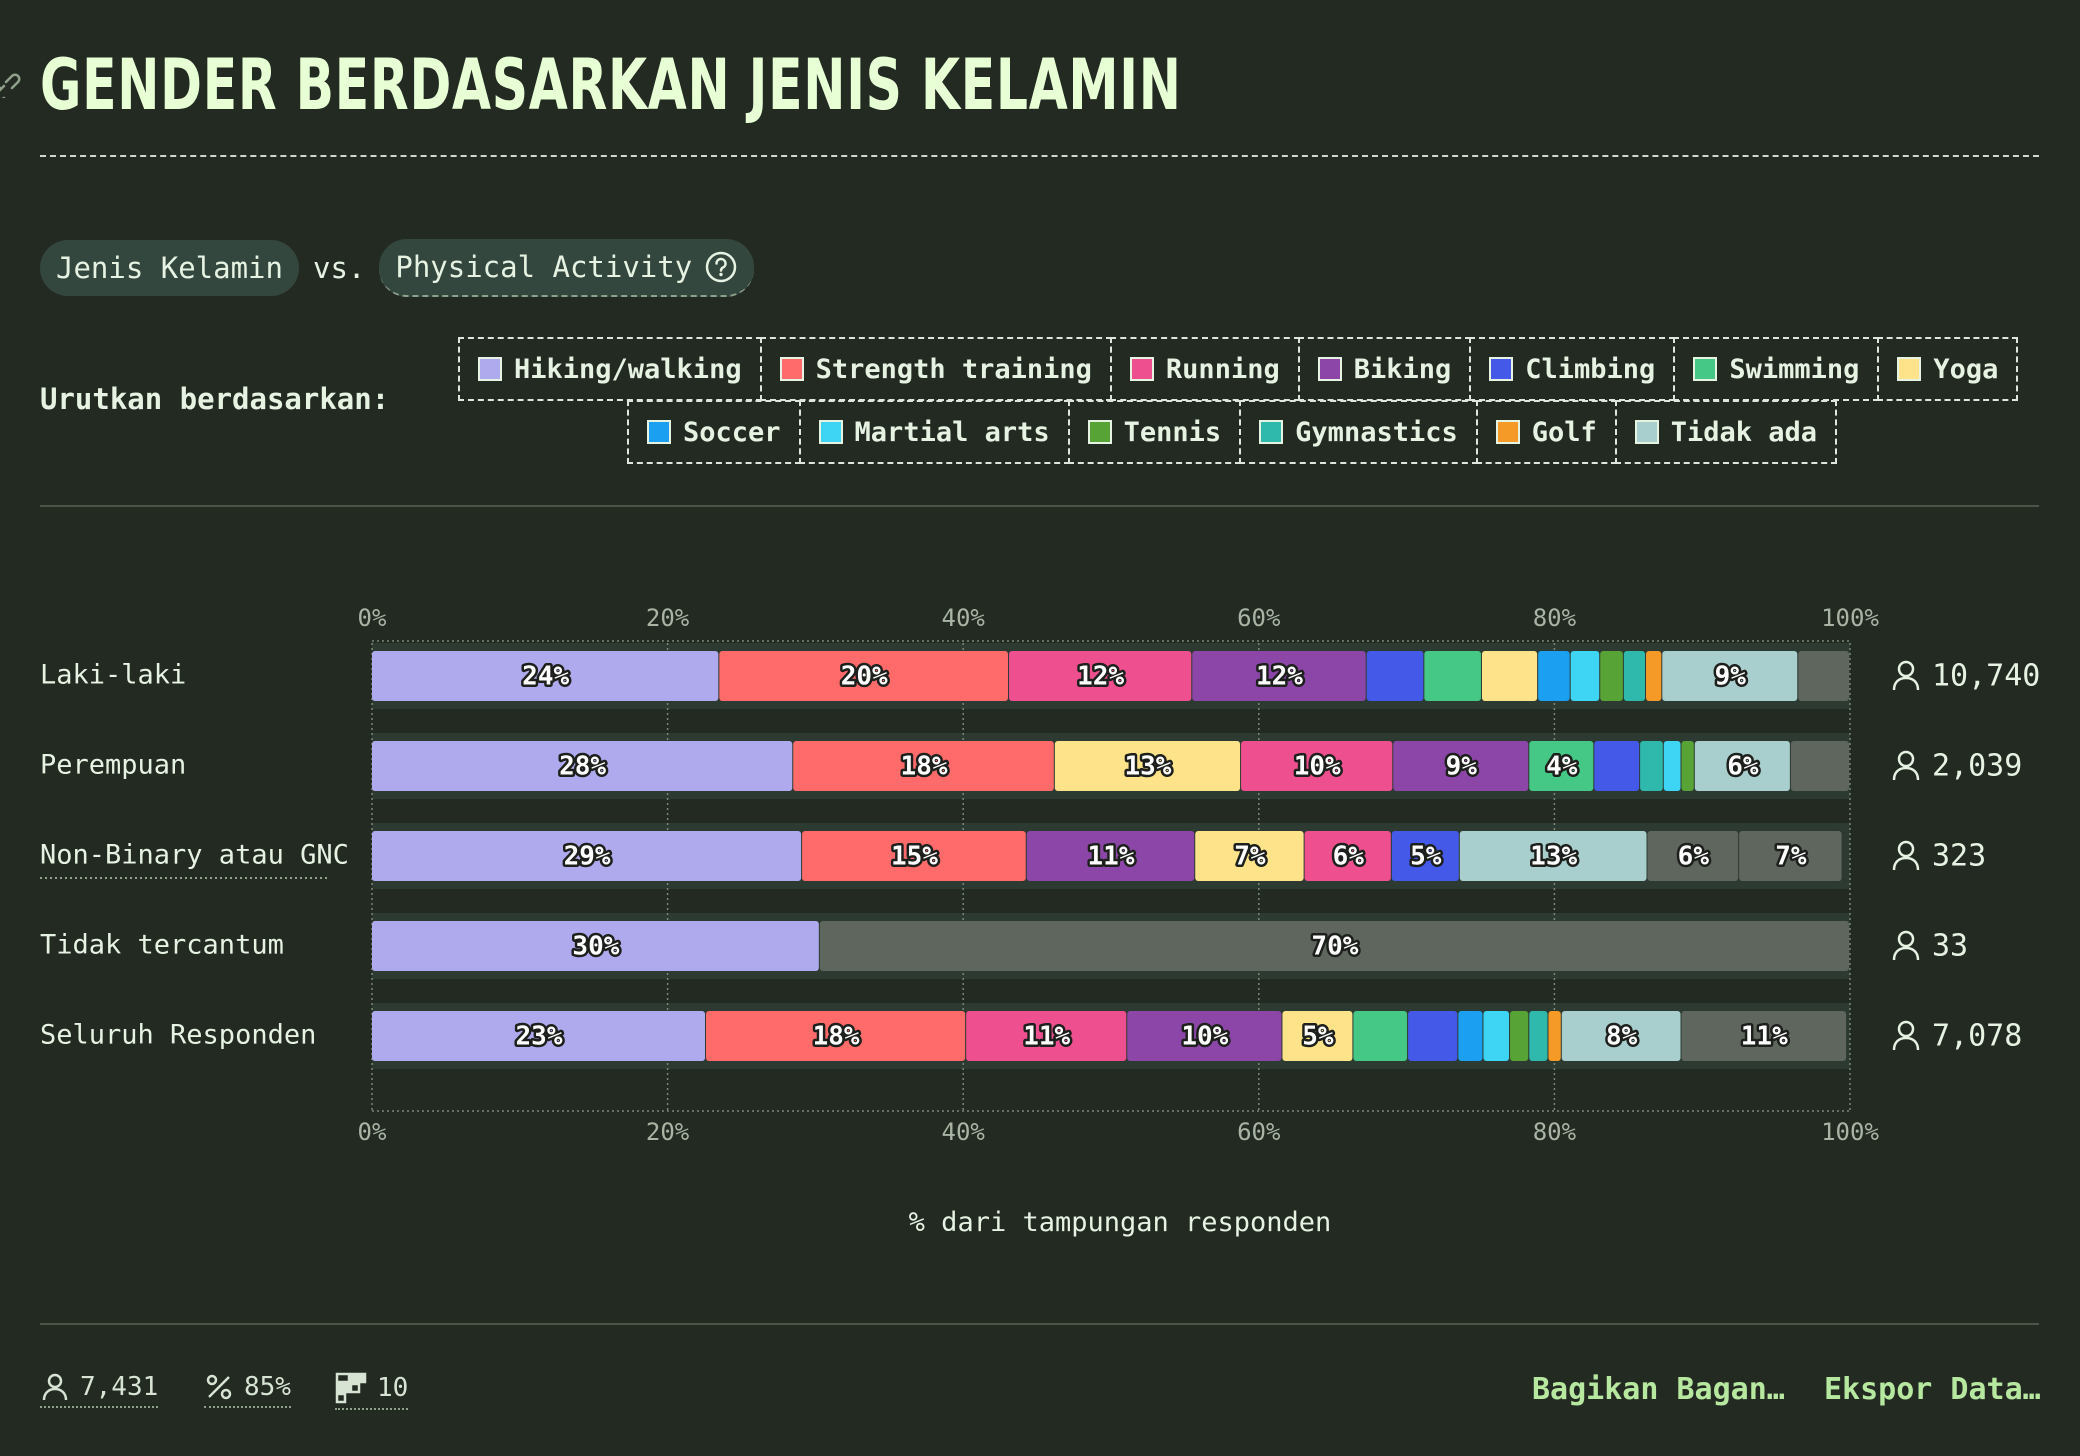  What do you see at coordinates (611, 85) in the screenshot?
I see `page-title: GENDER BERDASARKAN JENIS KELAMIN` at bounding box center [611, 85].